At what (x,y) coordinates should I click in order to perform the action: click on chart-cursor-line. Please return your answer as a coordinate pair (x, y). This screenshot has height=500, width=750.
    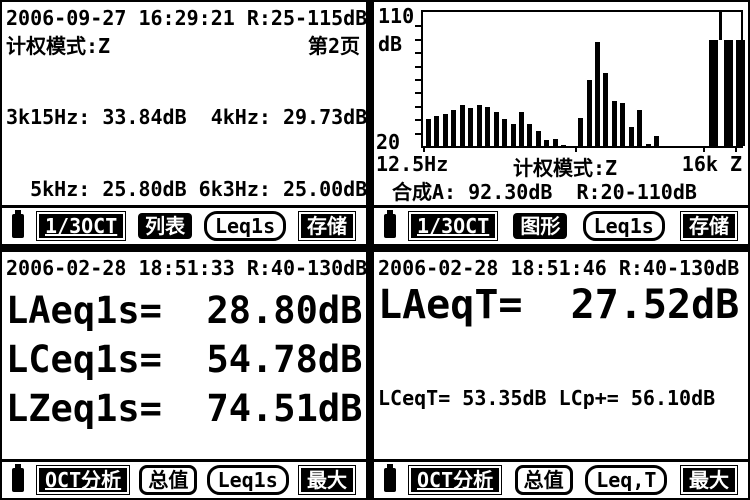
    Looking at the image, I should click on (720, 26).